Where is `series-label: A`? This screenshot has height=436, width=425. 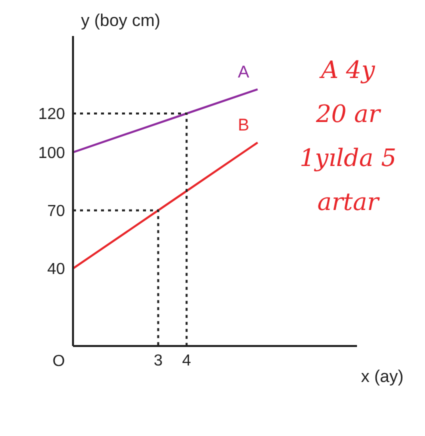
series-label: A is located at coordinates (244, 72).